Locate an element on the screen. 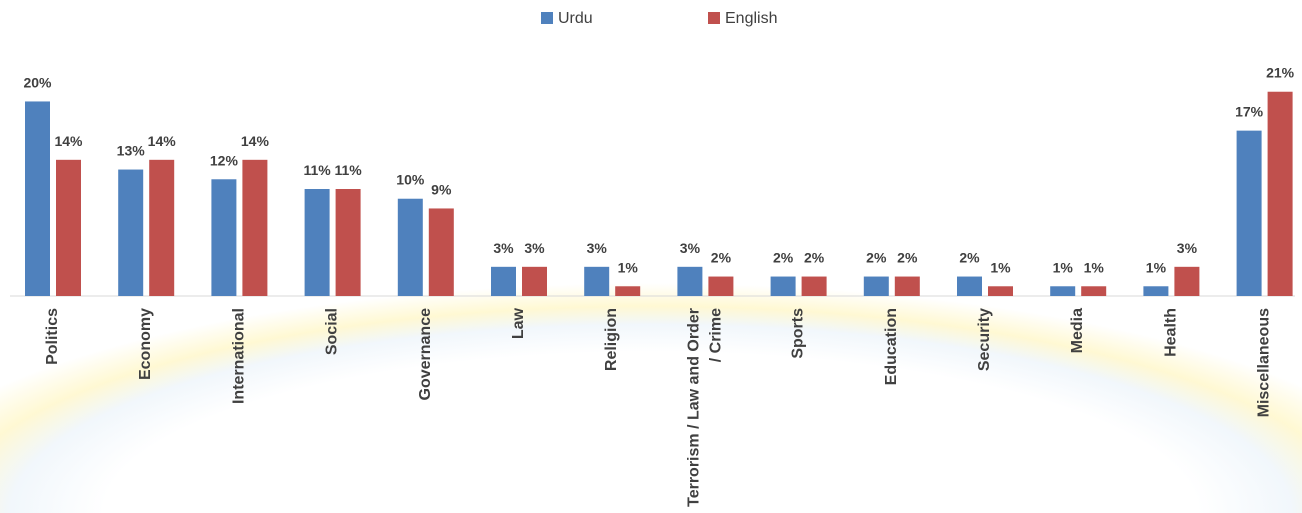 This screenshot has height=513, width=1302. data-label: 21% is located at coordinates (1280, 73).